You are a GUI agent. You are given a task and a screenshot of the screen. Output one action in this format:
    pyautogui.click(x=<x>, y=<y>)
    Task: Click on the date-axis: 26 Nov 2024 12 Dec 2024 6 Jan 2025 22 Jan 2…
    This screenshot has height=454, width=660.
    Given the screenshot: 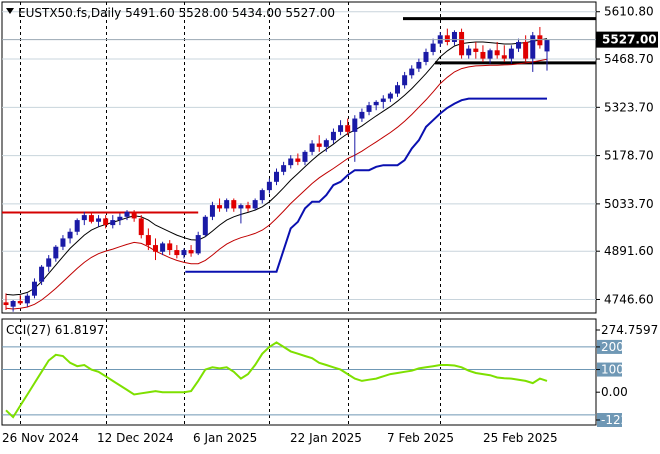 What is the action you would take?
    pyautogui.click(x=280, y=438)
    